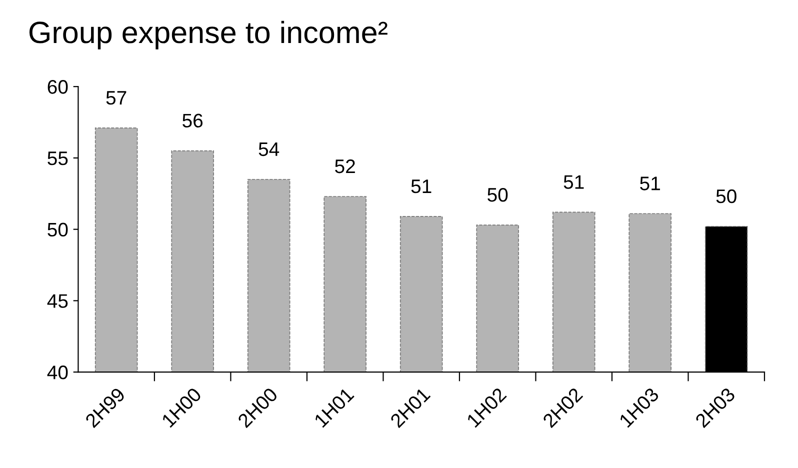 The height and width of the screenshot is (468, 798). What do you see at coordinates (58, 229) in the screenshot?
I see `y-tick-label: 50` at bounding box center [58, 229].